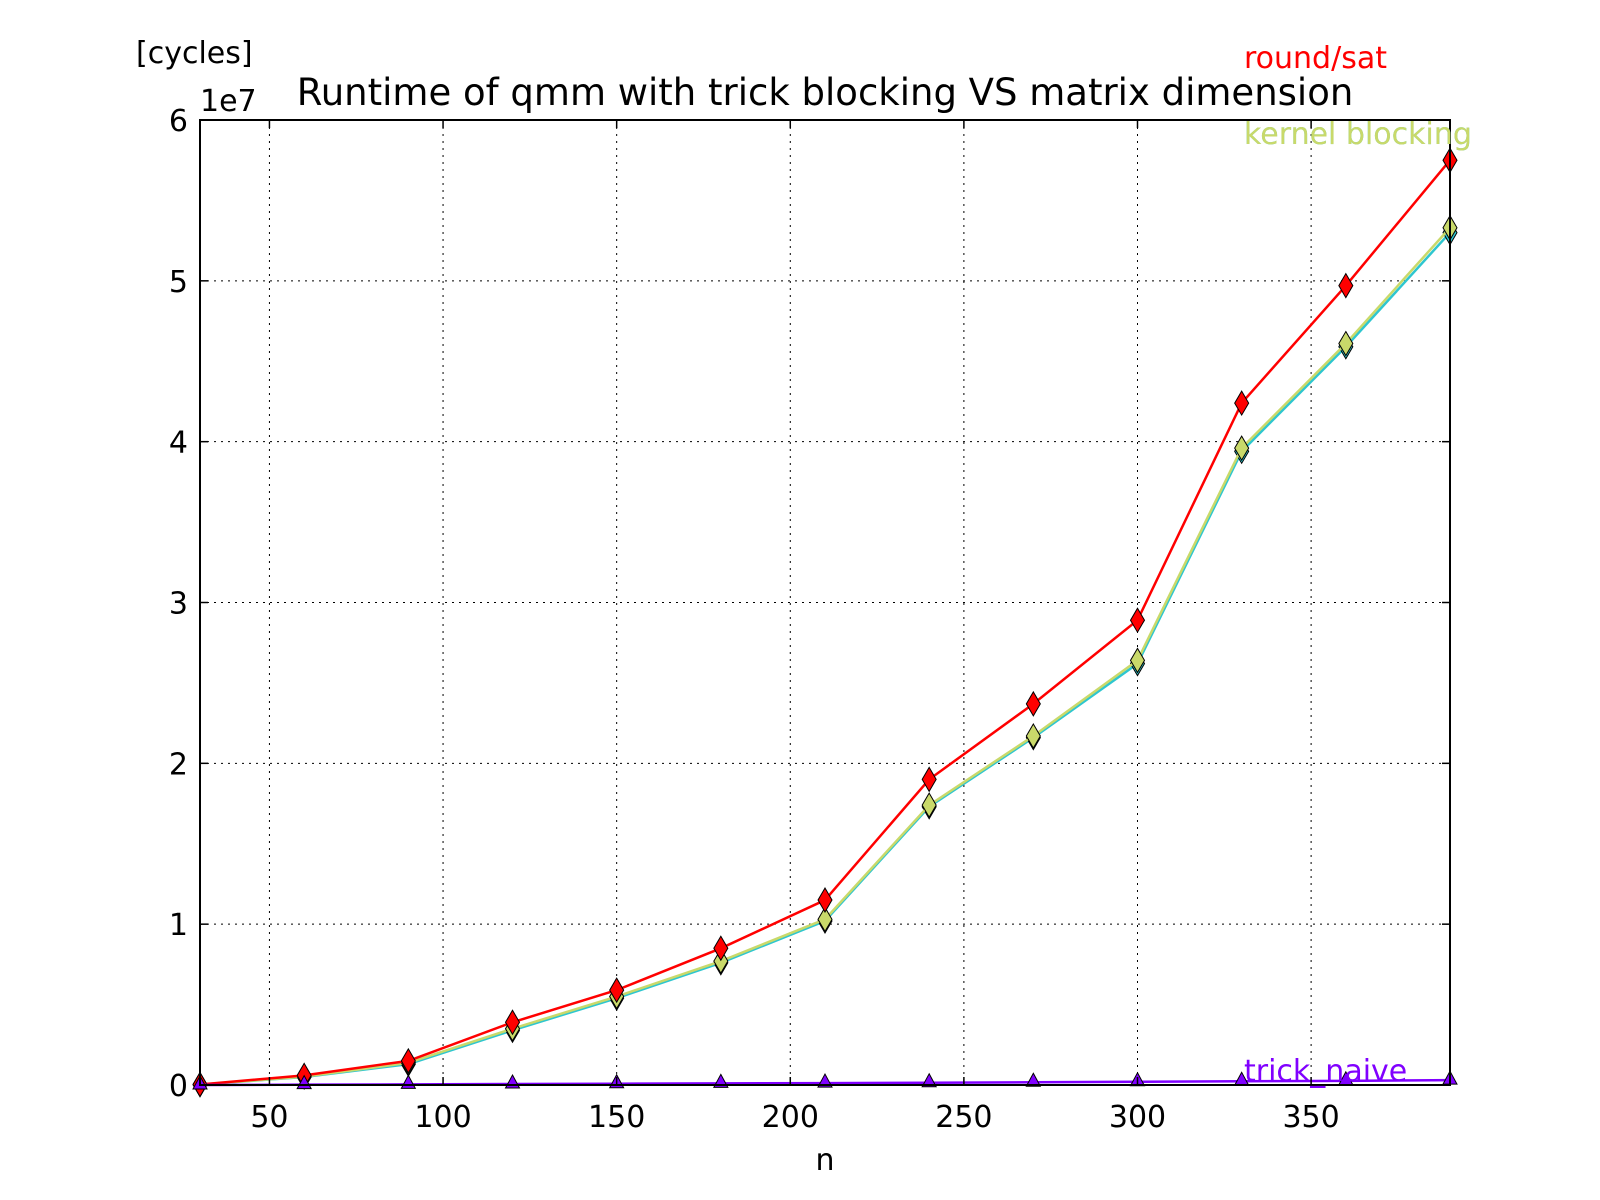 Image resolution: width=1600 pixels, height=1200 pixels. Describe the element at coordinates (1358, 134) in the screenshot. I see `series-label: kernel blocking` at that location.